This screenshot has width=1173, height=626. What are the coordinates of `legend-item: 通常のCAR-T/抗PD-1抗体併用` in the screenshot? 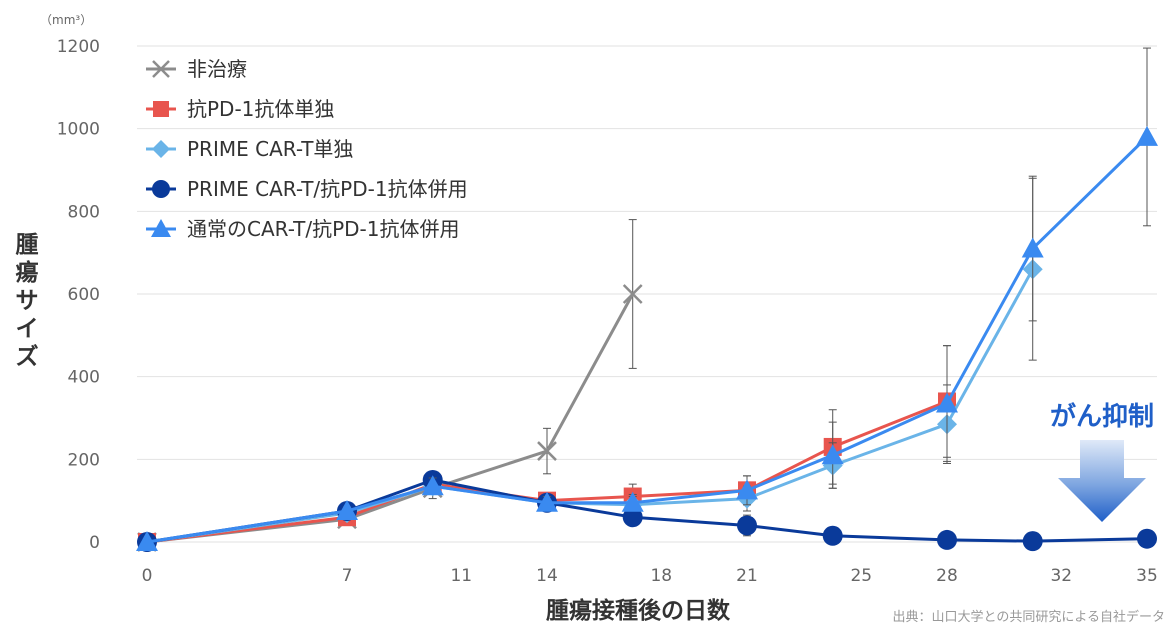 It's located at (302, 229).